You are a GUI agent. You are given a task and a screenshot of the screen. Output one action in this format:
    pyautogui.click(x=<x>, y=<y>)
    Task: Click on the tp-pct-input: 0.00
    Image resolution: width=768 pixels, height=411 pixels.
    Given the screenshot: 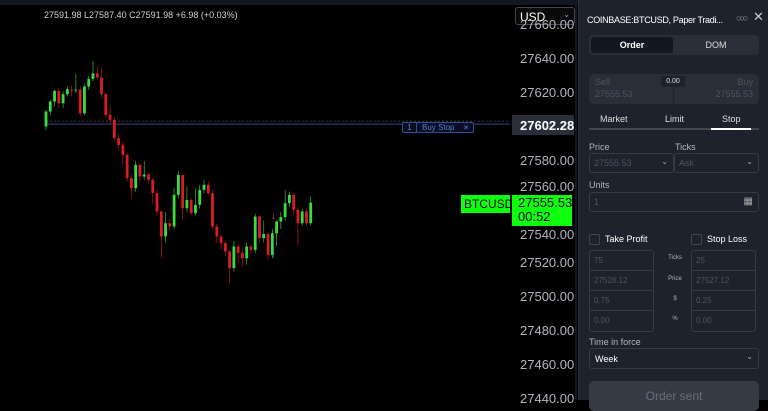 What is the action you would take?
    pyautogui.click(x=602, y=320)
    